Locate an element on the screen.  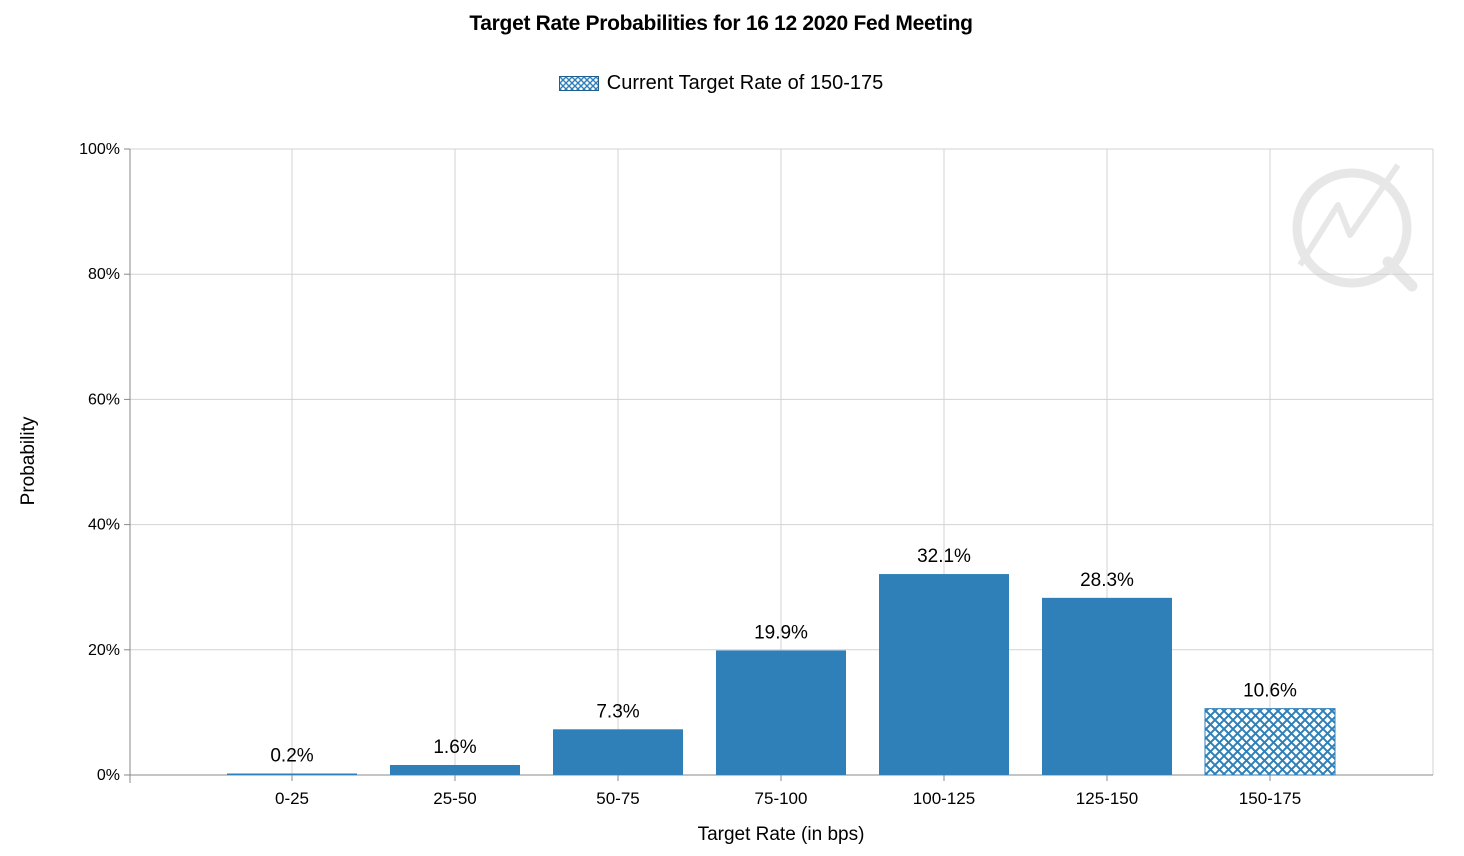
y-axis-label: Probability is located at coordinates (28, 460).